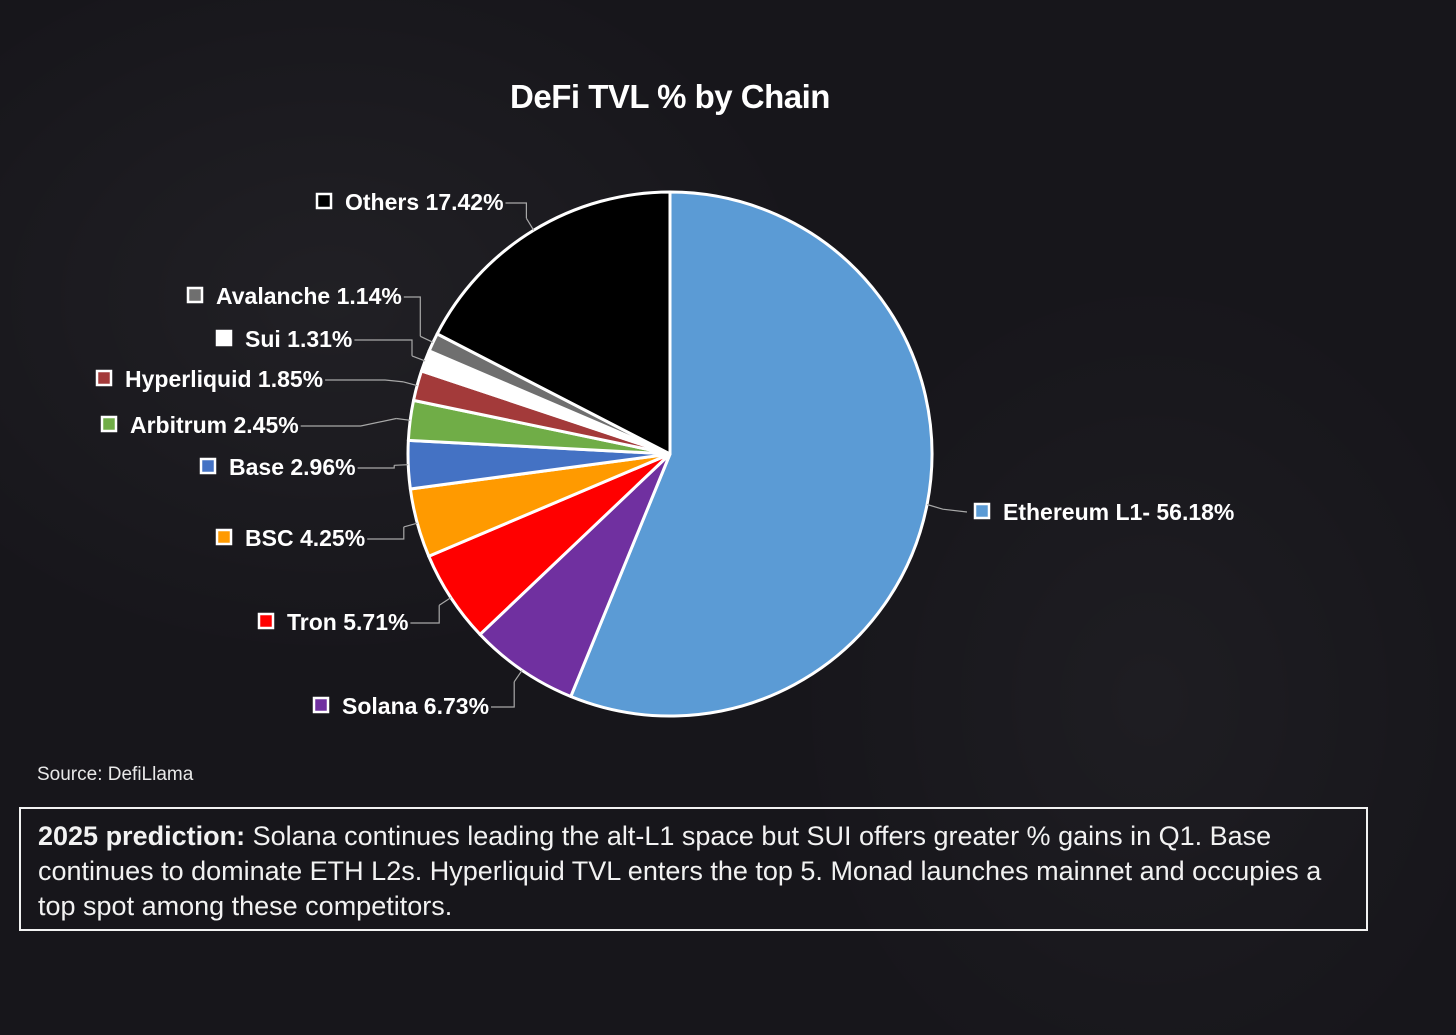  Describe the element at coordinates (324, 201) in the screenshot. I see `label-swatch-others` at that location.